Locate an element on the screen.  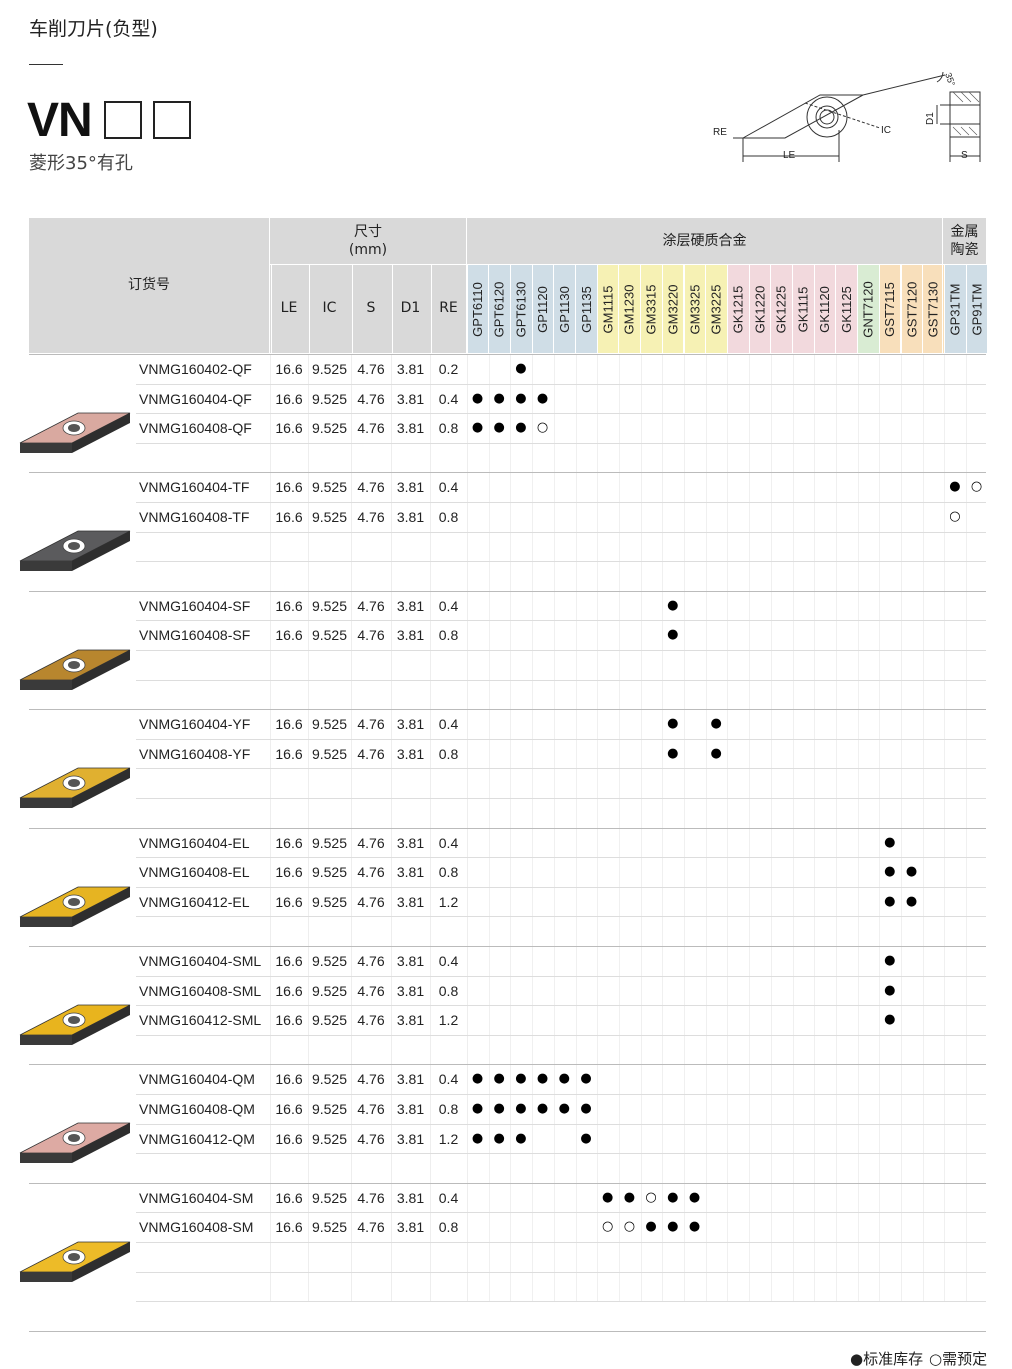
grade-bg-gm3220 is located at coordinates (673, 309).